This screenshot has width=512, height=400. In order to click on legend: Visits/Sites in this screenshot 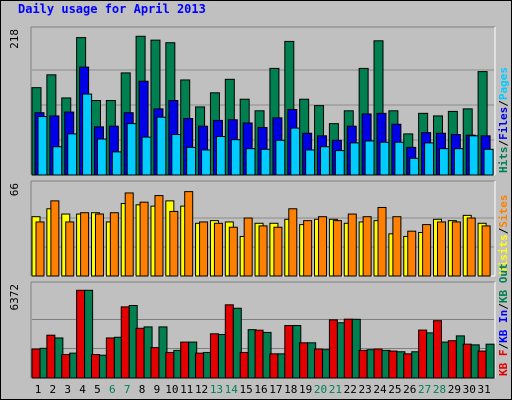, I will do `click(503, 235)`.